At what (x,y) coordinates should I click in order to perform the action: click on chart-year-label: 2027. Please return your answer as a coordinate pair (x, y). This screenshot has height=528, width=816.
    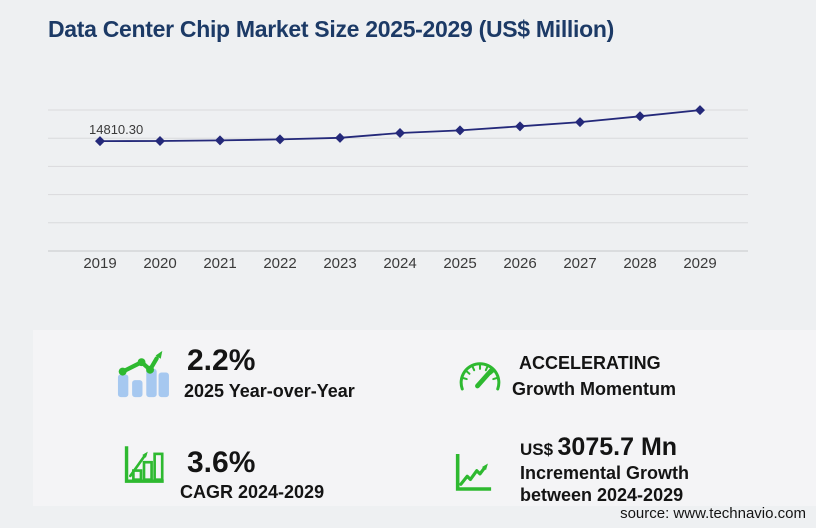
    Looking at the image, I should click on (579, 263).